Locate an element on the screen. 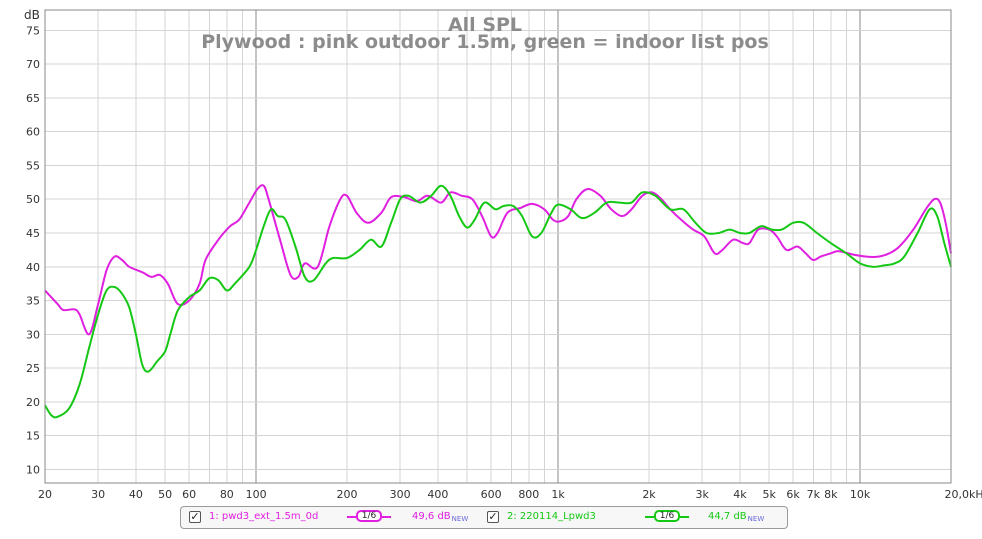 The height and width of the screenshot is (539, 982). legend-entry-series-1: ✓ 1: pwd3_ext_1.5m_0d 1/6 49,6 dBNEW is located at coordinates (337, 518).